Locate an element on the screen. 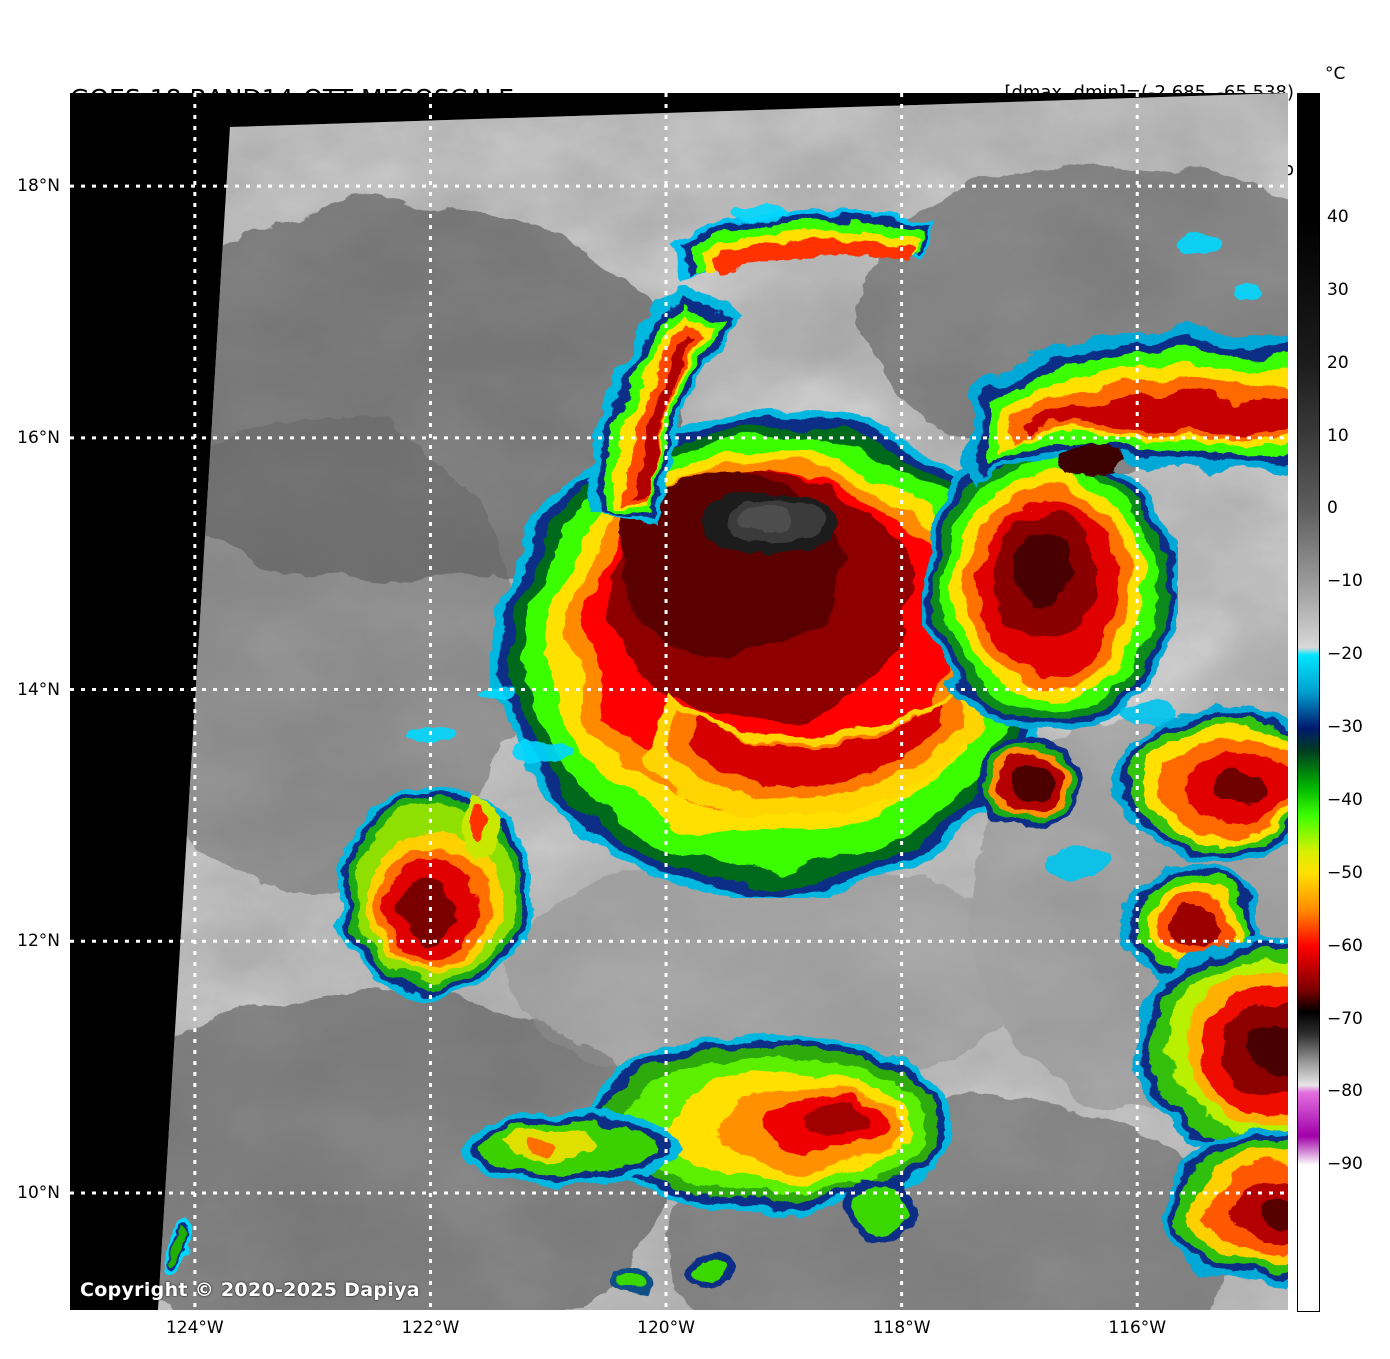 Image resolution: width=1390 pixels, height=1359 pixels. colorbar is located at coordinates (1308, 702).